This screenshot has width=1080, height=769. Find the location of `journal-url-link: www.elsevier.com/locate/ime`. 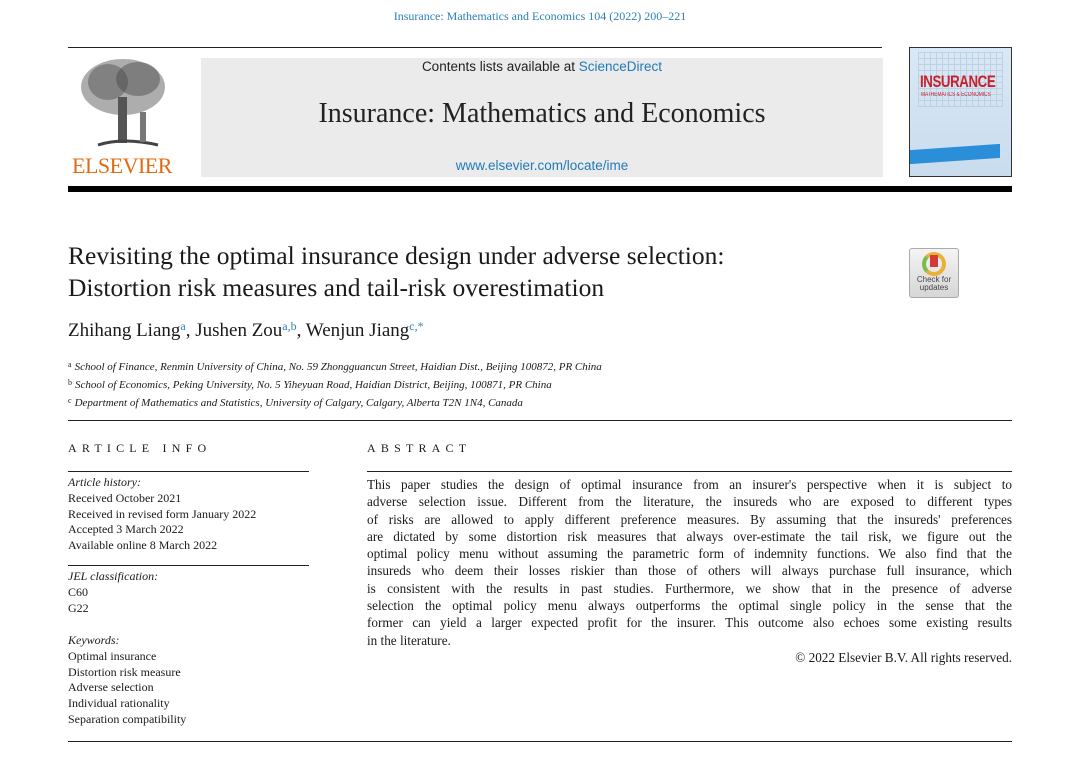

journal-url-link: www.elsevier.com/locate/ime is located at coordinates (542, 165).